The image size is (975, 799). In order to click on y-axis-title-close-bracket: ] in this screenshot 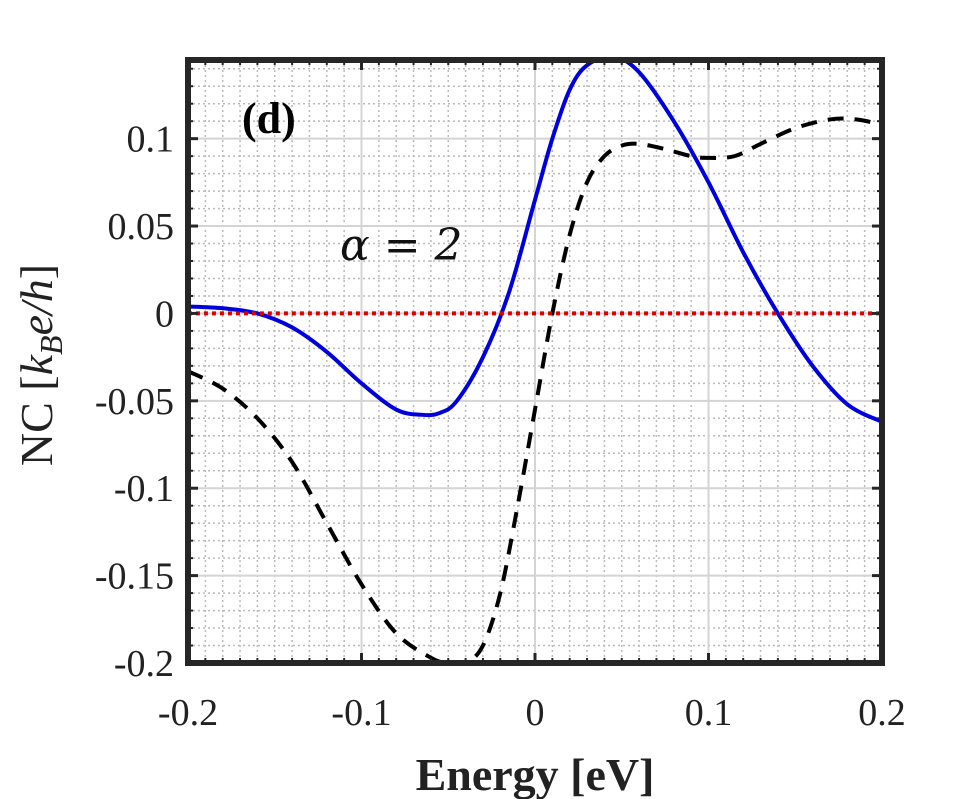, I will do `click(36, 271)`.